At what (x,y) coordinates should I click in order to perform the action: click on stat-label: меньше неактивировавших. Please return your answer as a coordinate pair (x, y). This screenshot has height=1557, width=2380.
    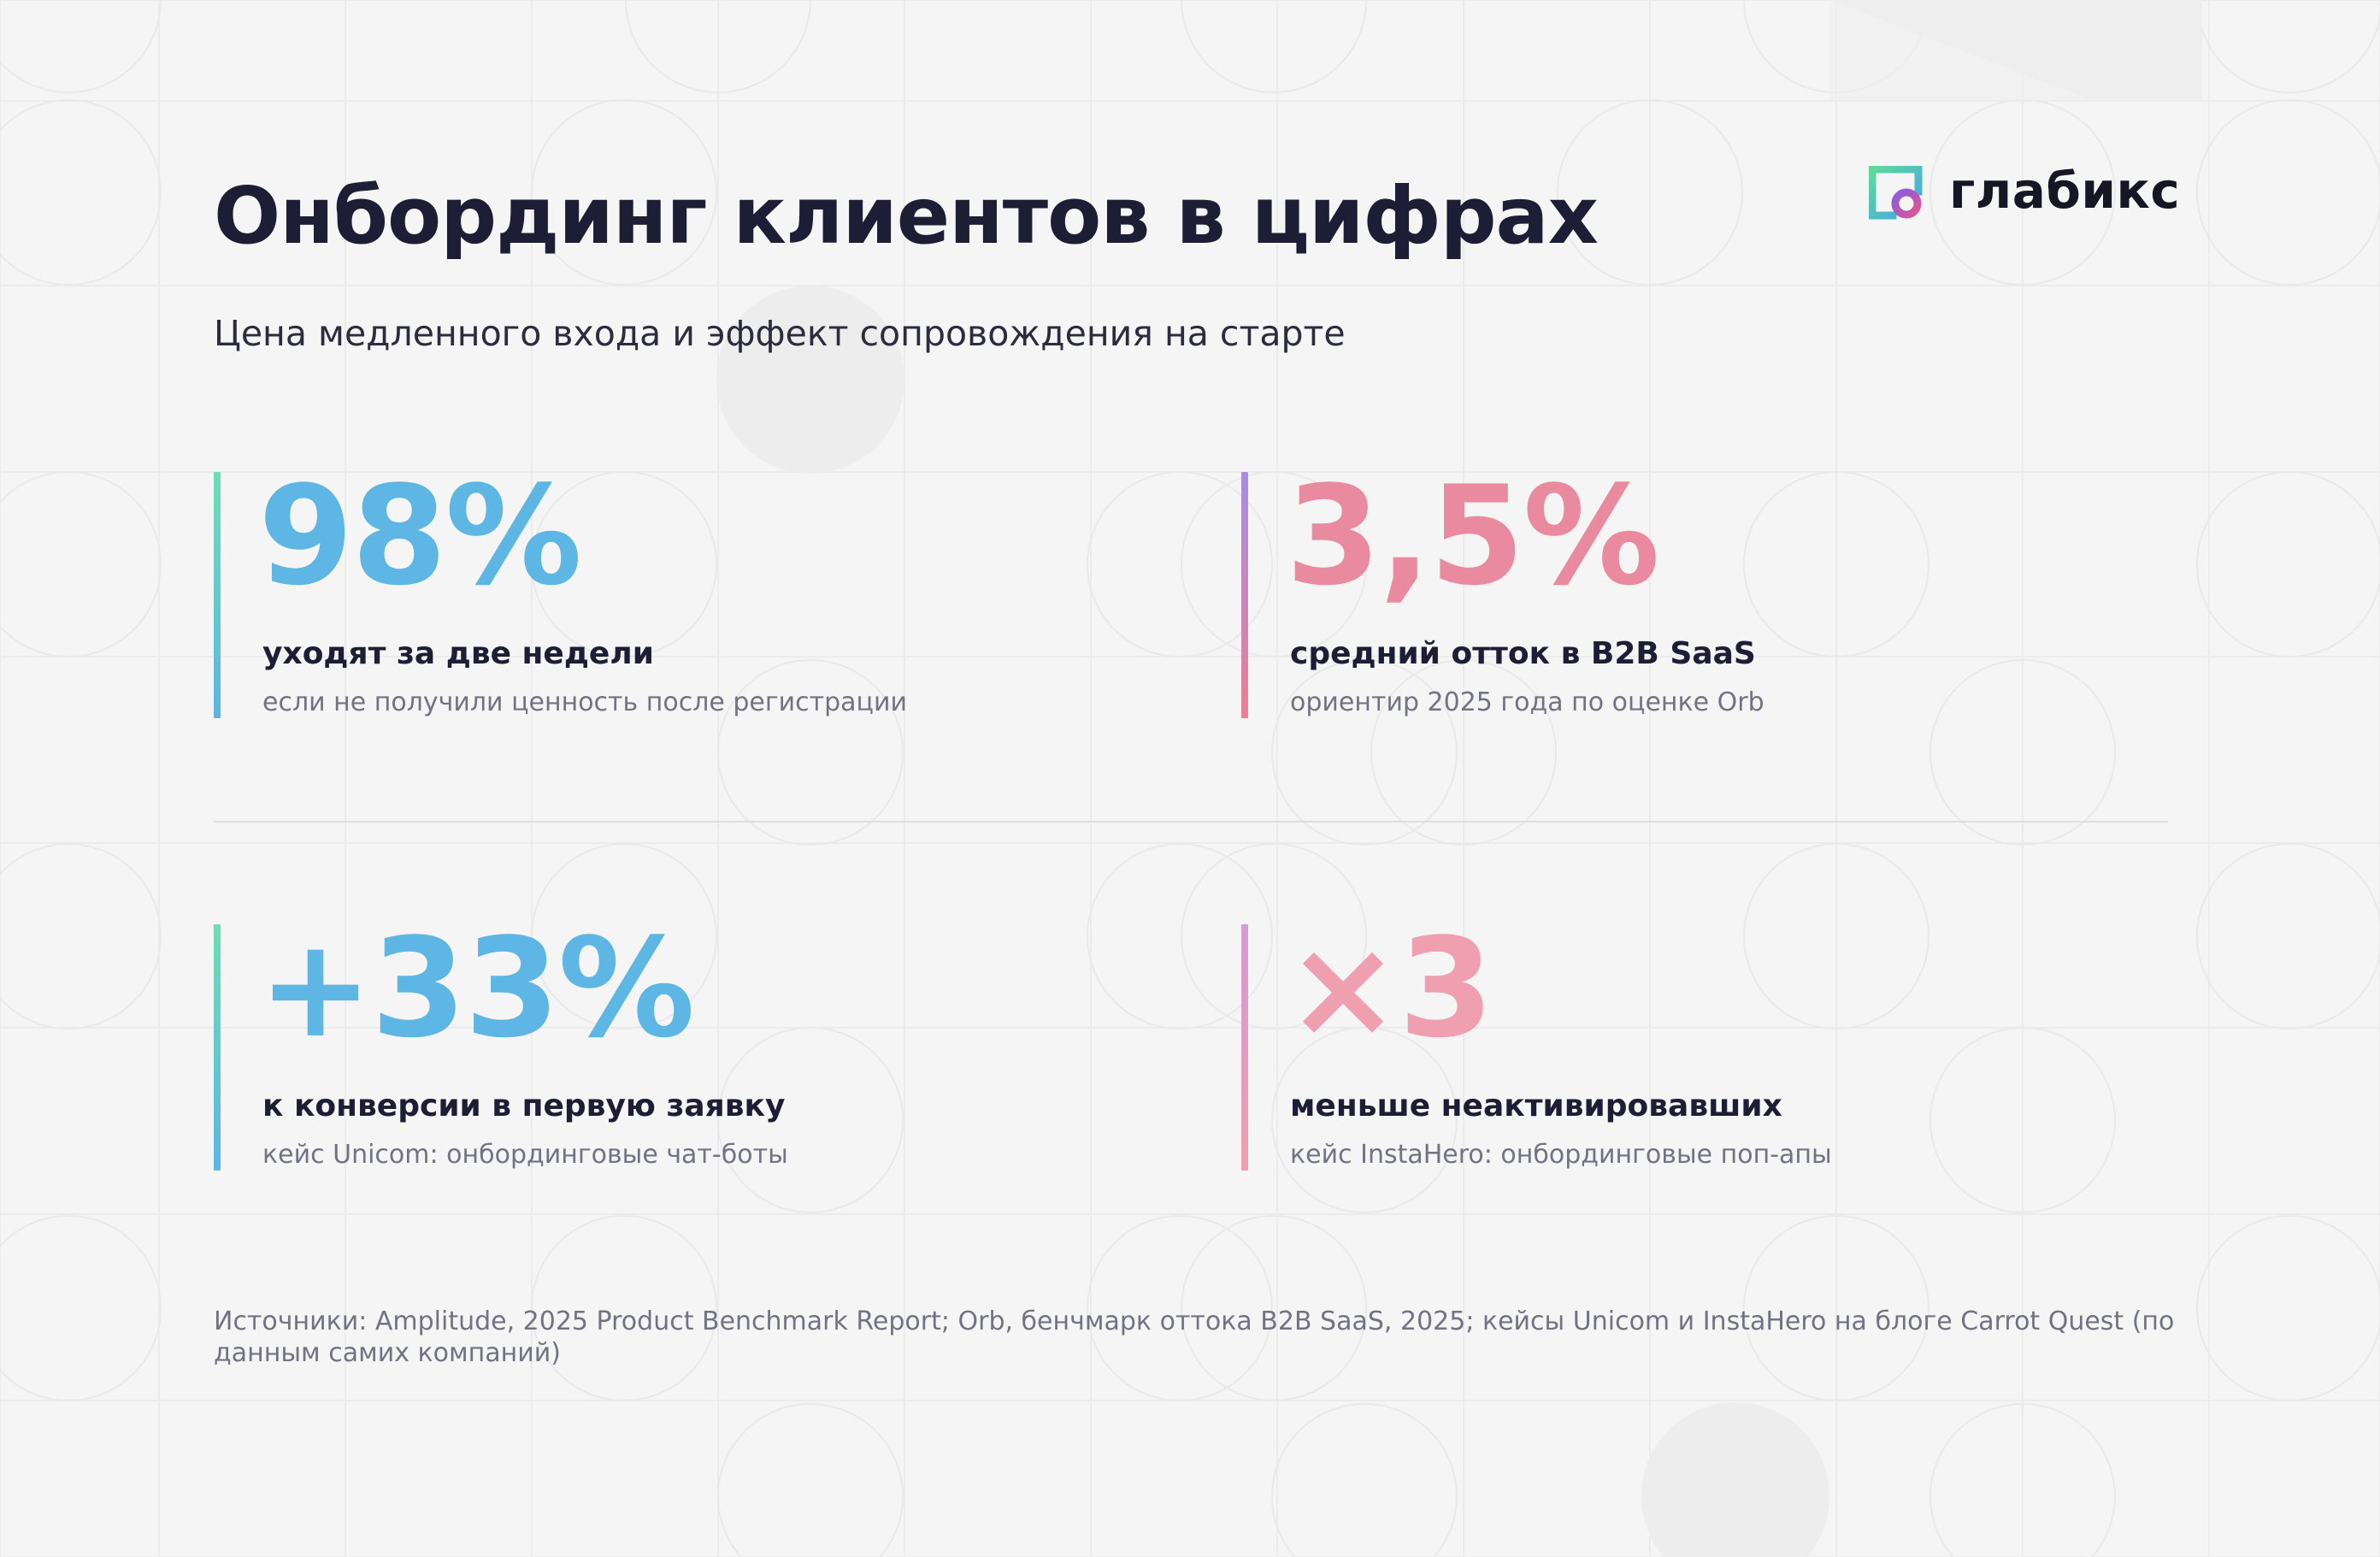
    Looking at the image, I should click on (1536, 1106).